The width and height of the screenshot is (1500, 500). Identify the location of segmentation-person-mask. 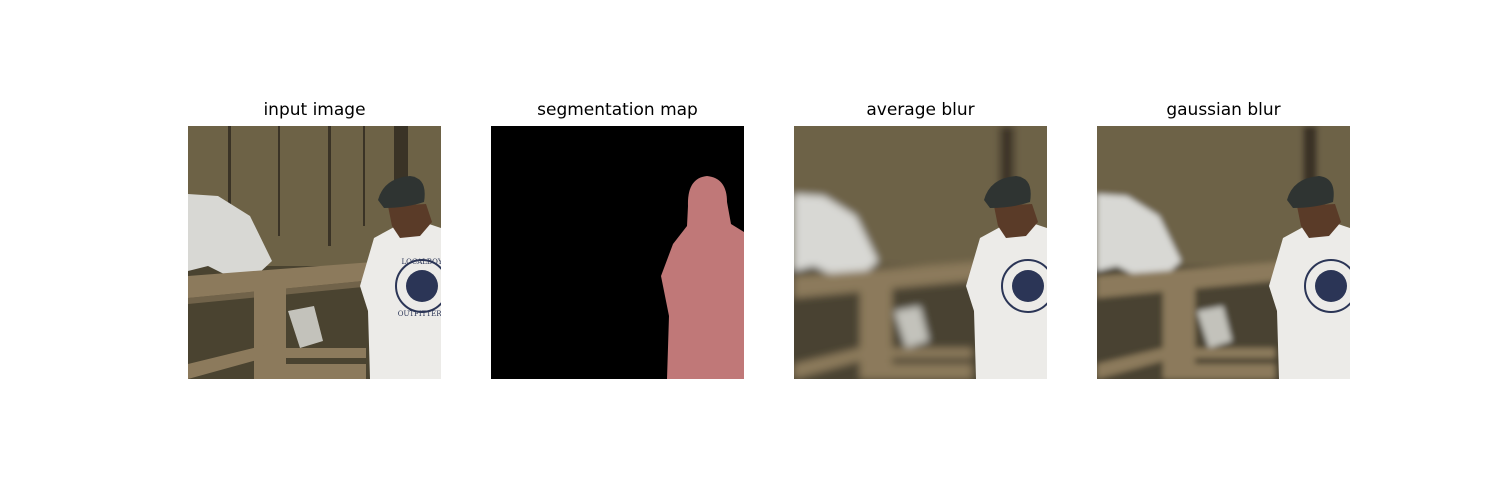
(702, 277).